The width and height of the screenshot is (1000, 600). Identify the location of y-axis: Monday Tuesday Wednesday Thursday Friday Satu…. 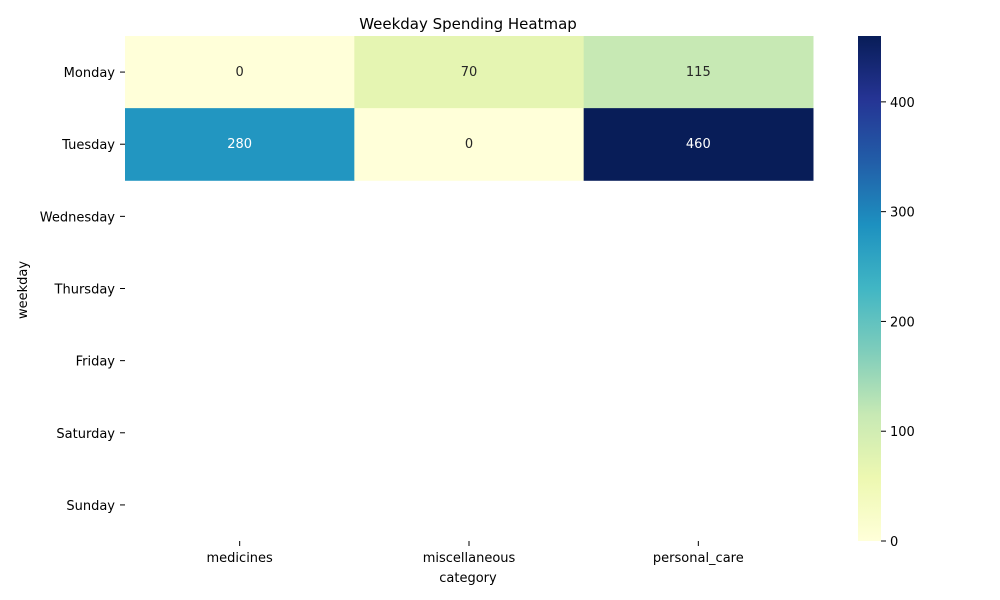
(82, 290).